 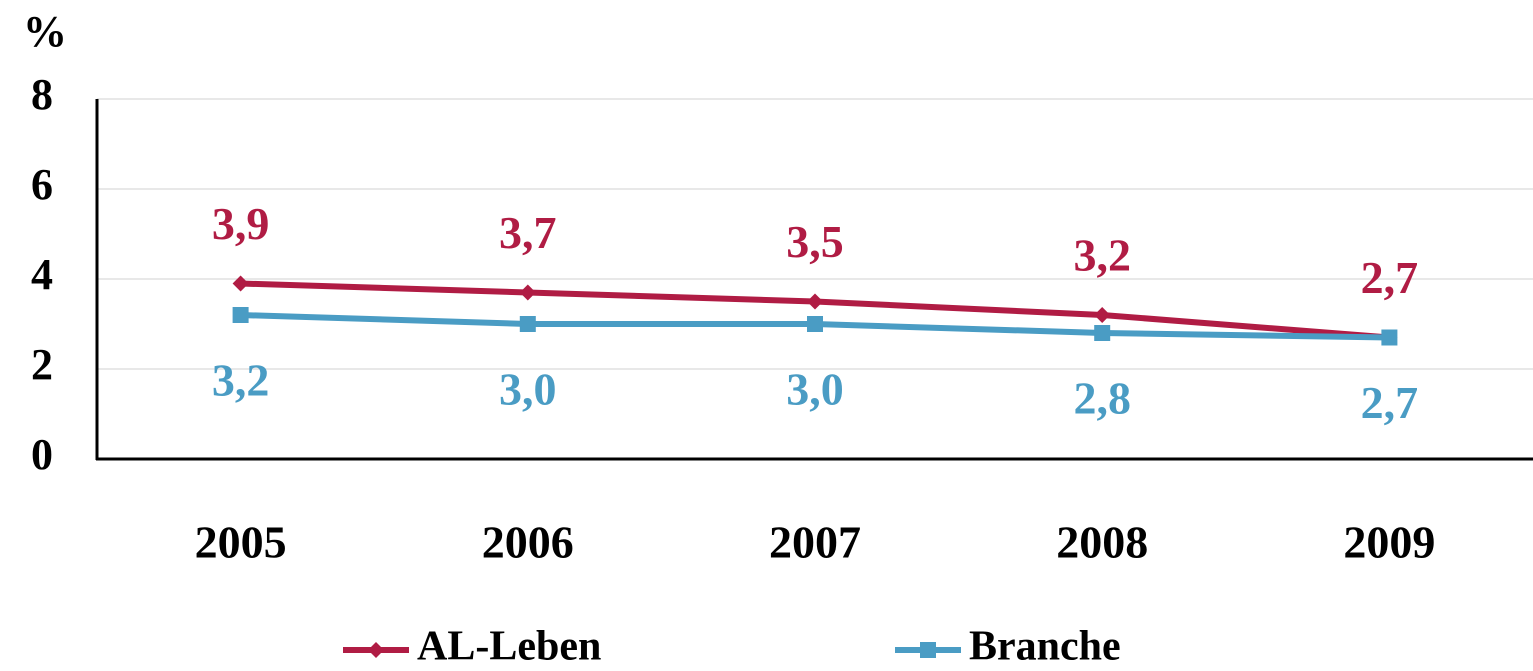 What do you see at coordinates (1102, 398) in the screenshot?
I see `data-label: 2,8` at bounding box center [1102, 398].